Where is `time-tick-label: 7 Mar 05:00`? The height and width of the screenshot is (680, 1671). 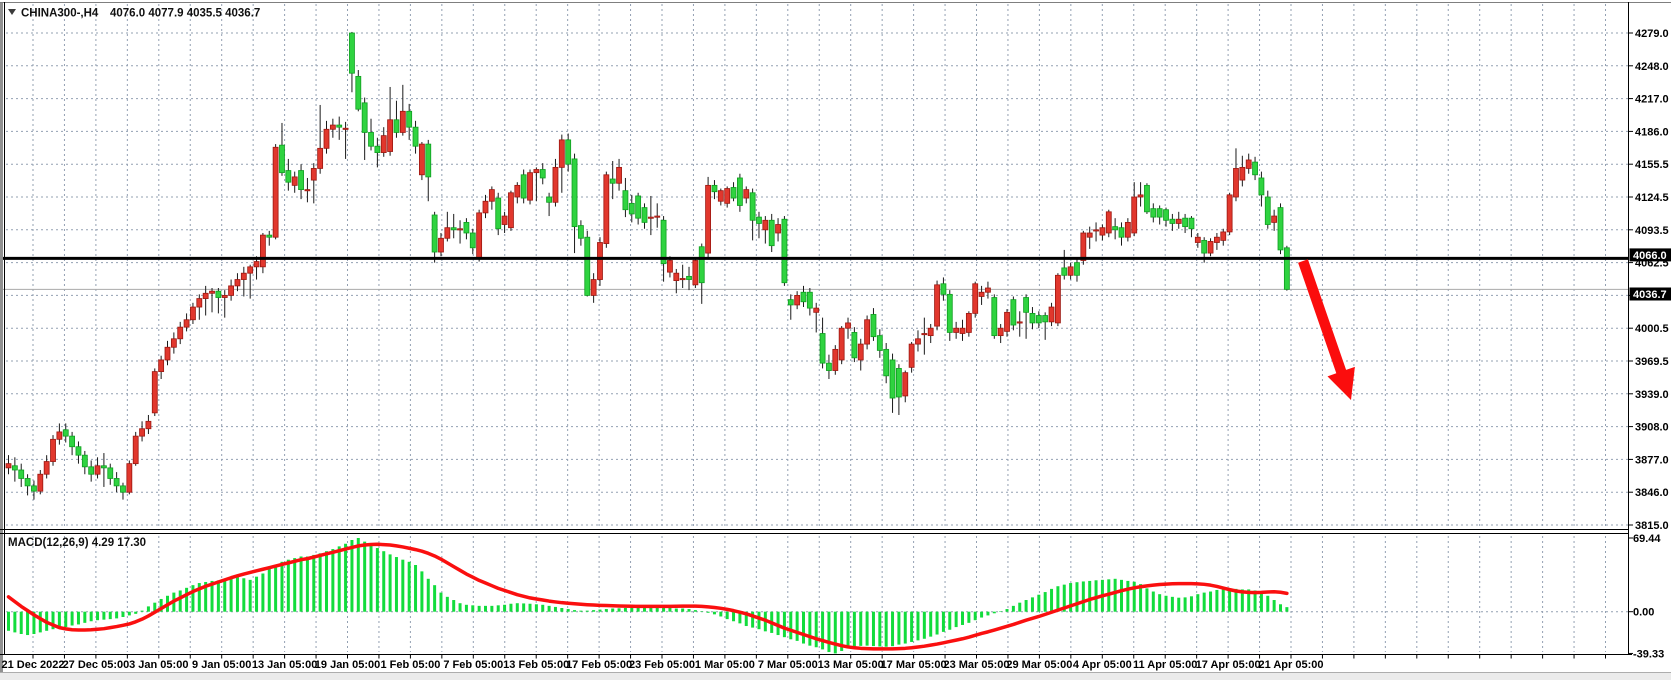 time-tick-label: 7 Mar 05:00 is located at coordinates (788, 665).